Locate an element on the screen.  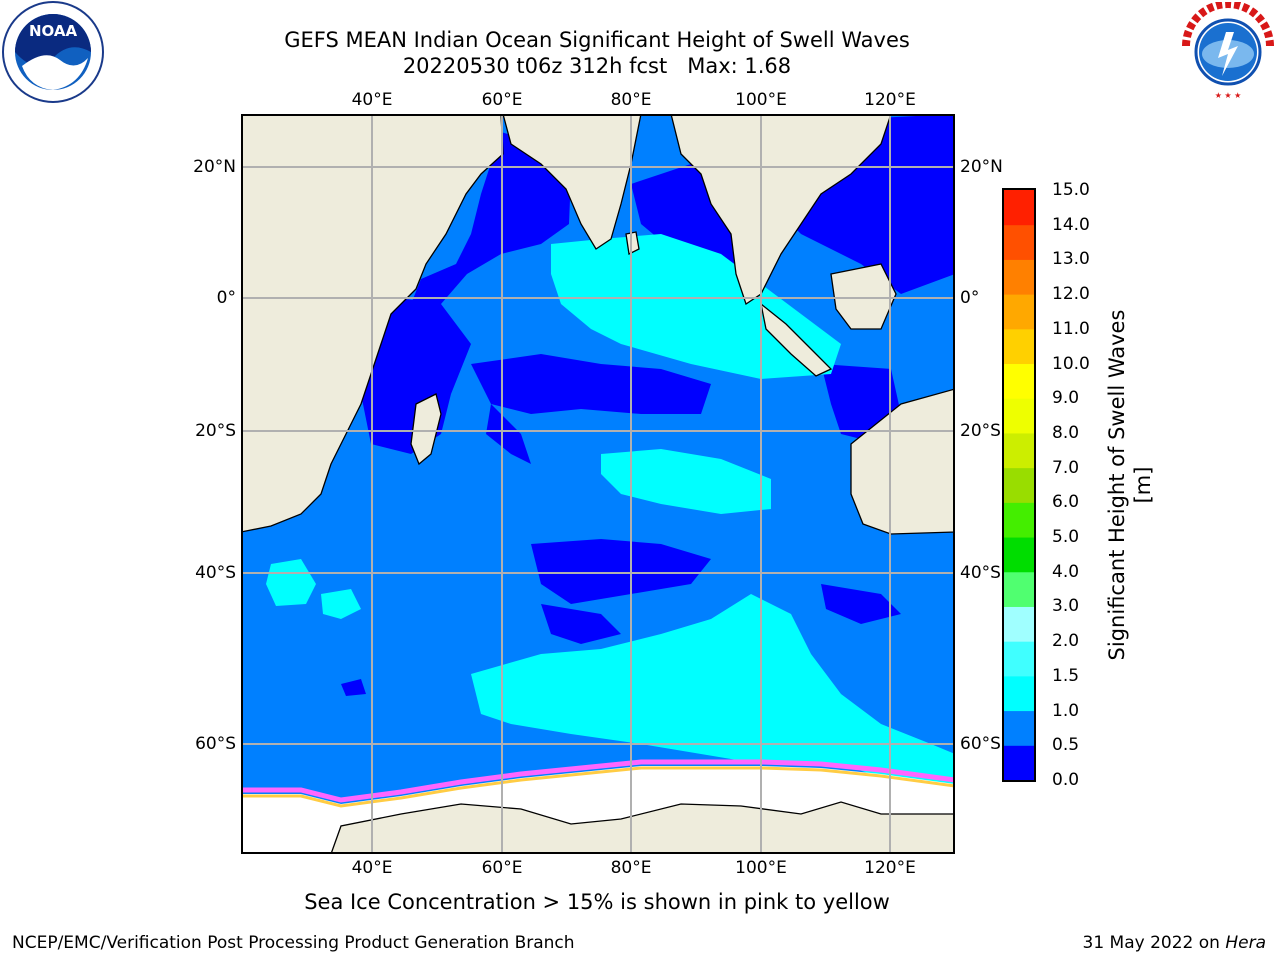
sea-ice-edge-yellow is located at coordinates (598, 787).